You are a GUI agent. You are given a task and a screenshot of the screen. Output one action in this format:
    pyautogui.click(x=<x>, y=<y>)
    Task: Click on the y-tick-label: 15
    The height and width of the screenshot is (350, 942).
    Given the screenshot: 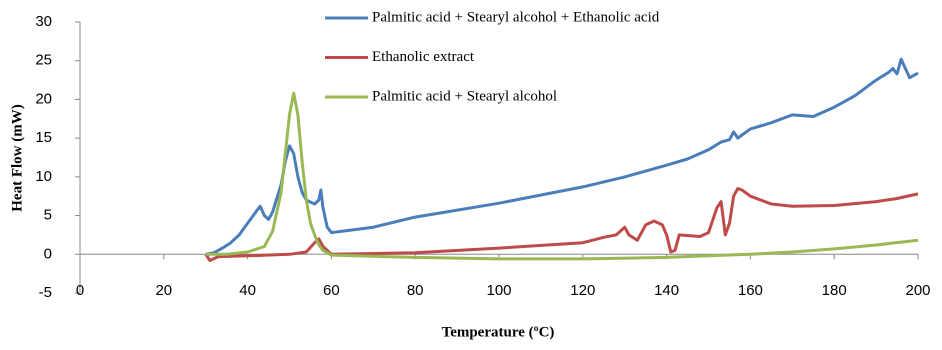 What is the action you would take?
    pyautogui.click(x=43, y=137)
    